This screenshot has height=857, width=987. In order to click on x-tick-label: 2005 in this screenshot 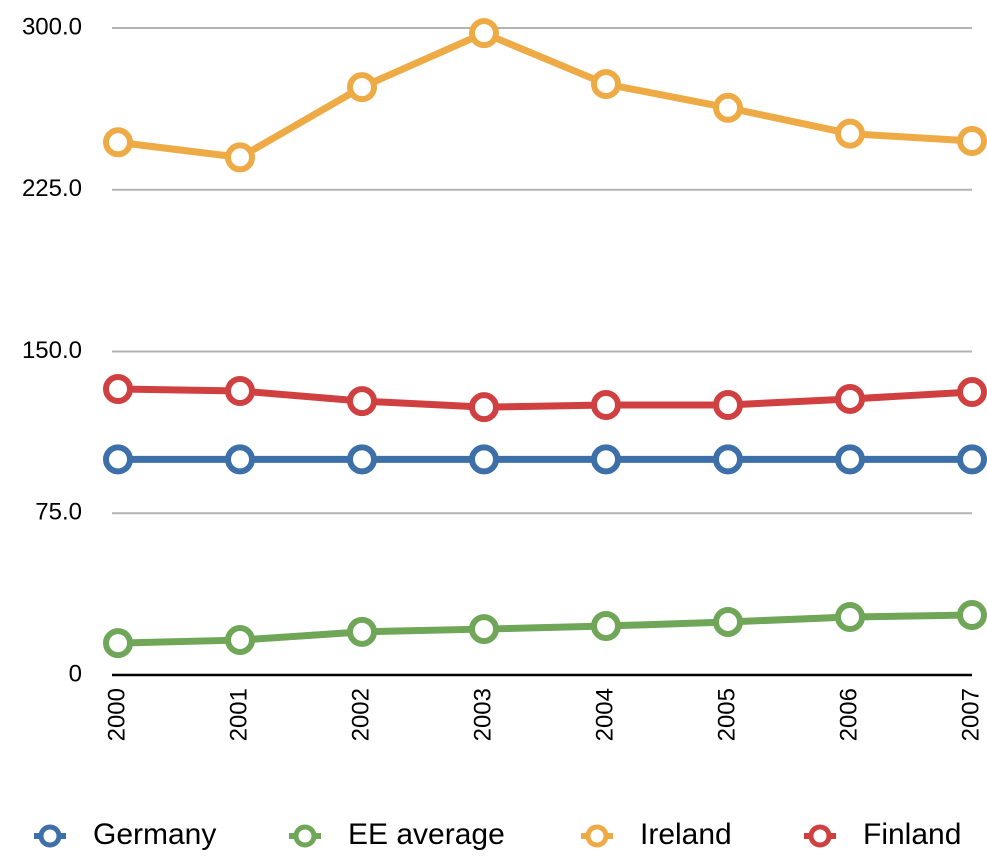, I will do `click(726, 714)`.